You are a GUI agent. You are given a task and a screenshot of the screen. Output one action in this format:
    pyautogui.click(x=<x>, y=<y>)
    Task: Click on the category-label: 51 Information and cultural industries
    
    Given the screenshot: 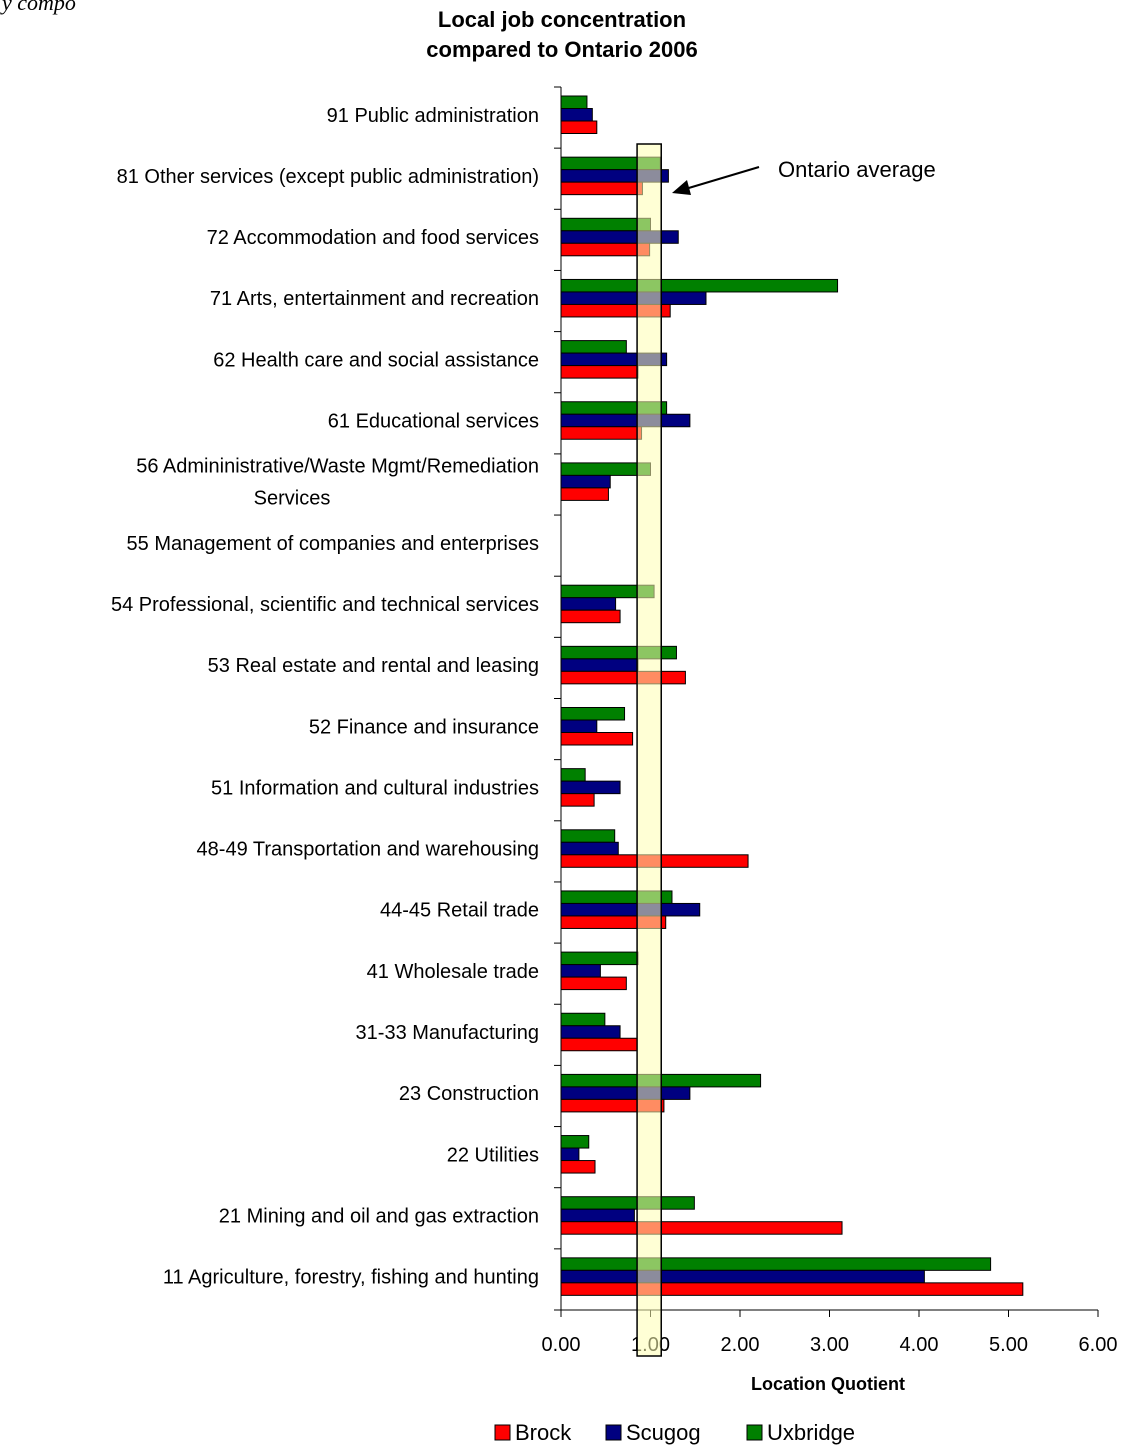 What is the action you would take?
    pyautogui.click(x=375, y=788)
    